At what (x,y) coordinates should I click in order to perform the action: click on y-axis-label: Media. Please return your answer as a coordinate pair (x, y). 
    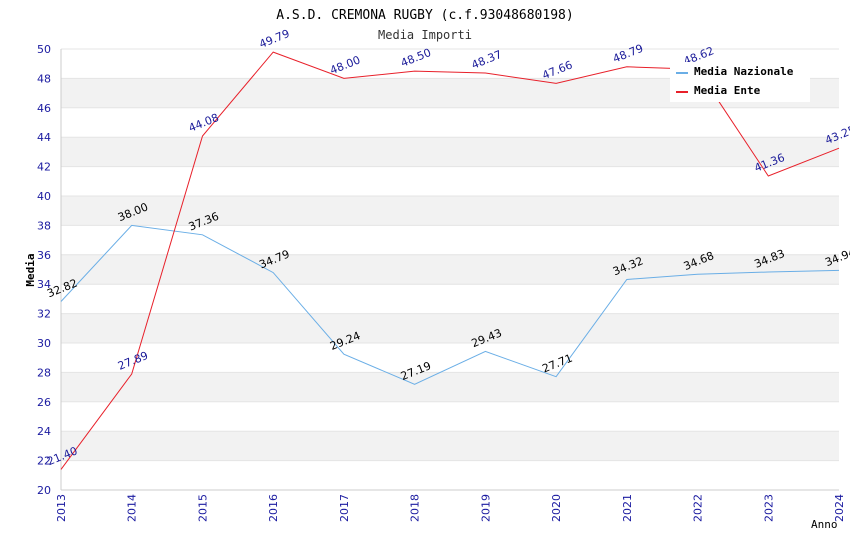
    Looking at the image, I should click on (30, 269).